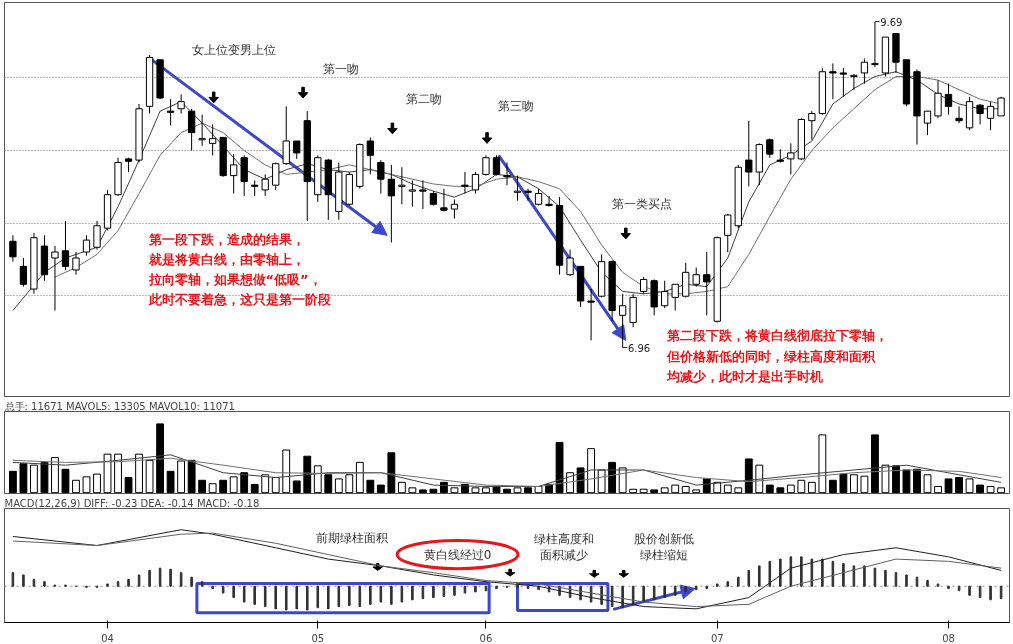 The image size is (1013, 644). Describe the element at coordinates (352, 537) in the screenshot. I see `annotation: 前期绿柱面积` at that location.